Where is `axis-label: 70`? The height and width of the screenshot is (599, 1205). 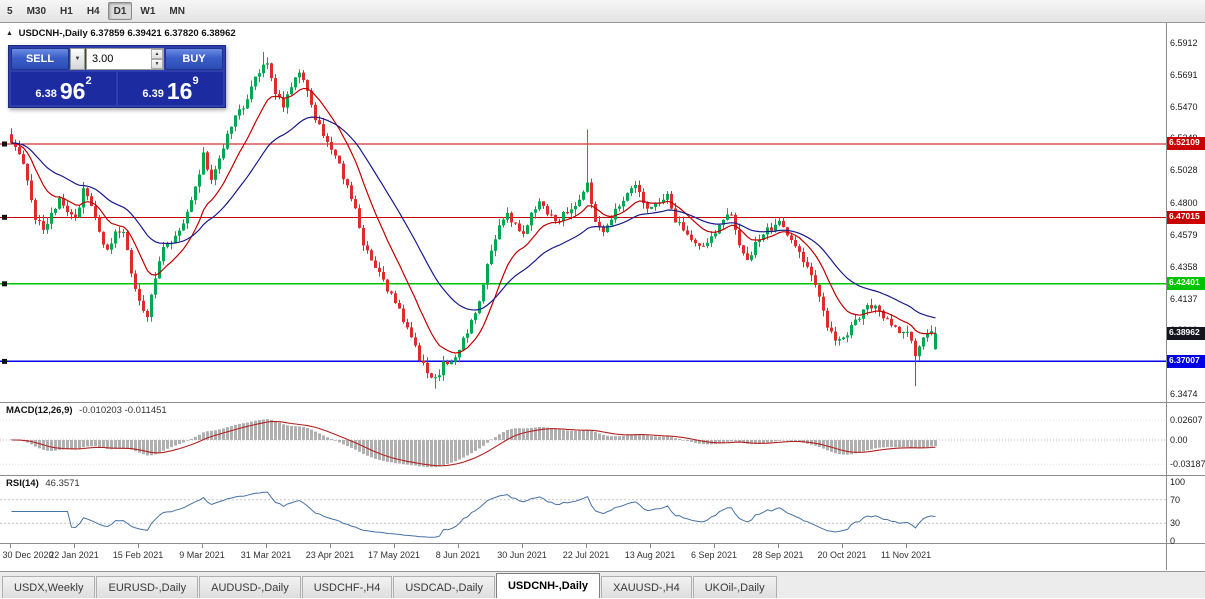 axis-label: 70 is located at coordinates (1175, 499).